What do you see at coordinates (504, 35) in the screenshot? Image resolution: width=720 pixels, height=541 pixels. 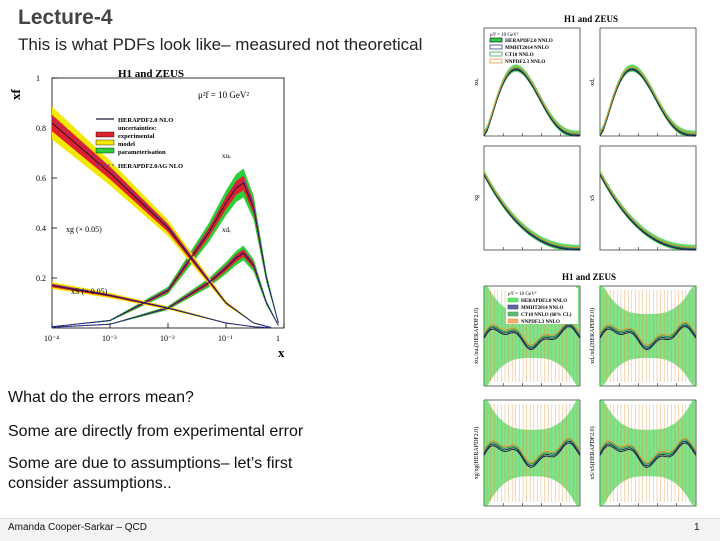 I see `comparison-scale: μ²f = 10 GeV²` at bounding box center [504, 35].